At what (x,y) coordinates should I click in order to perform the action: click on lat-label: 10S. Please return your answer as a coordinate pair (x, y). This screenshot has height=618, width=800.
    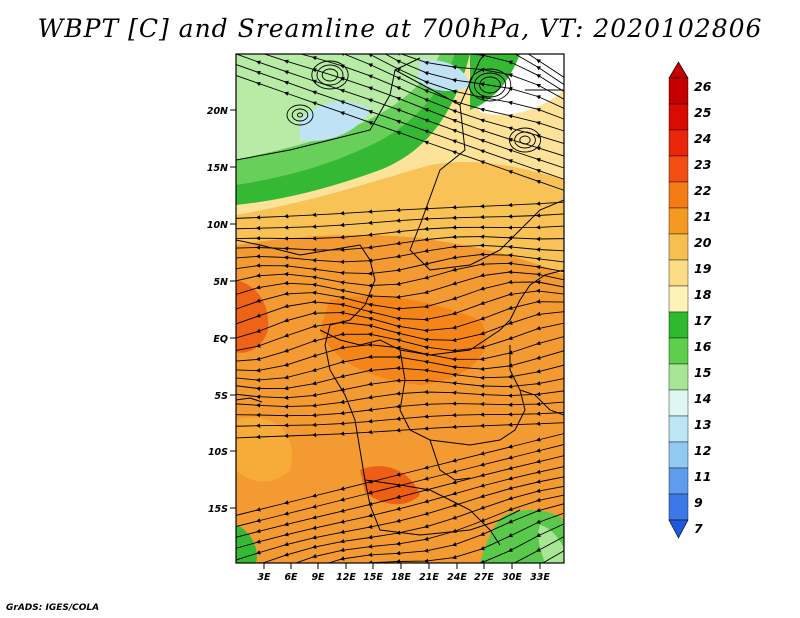
    Looking at the image, I should click on (218, 452).